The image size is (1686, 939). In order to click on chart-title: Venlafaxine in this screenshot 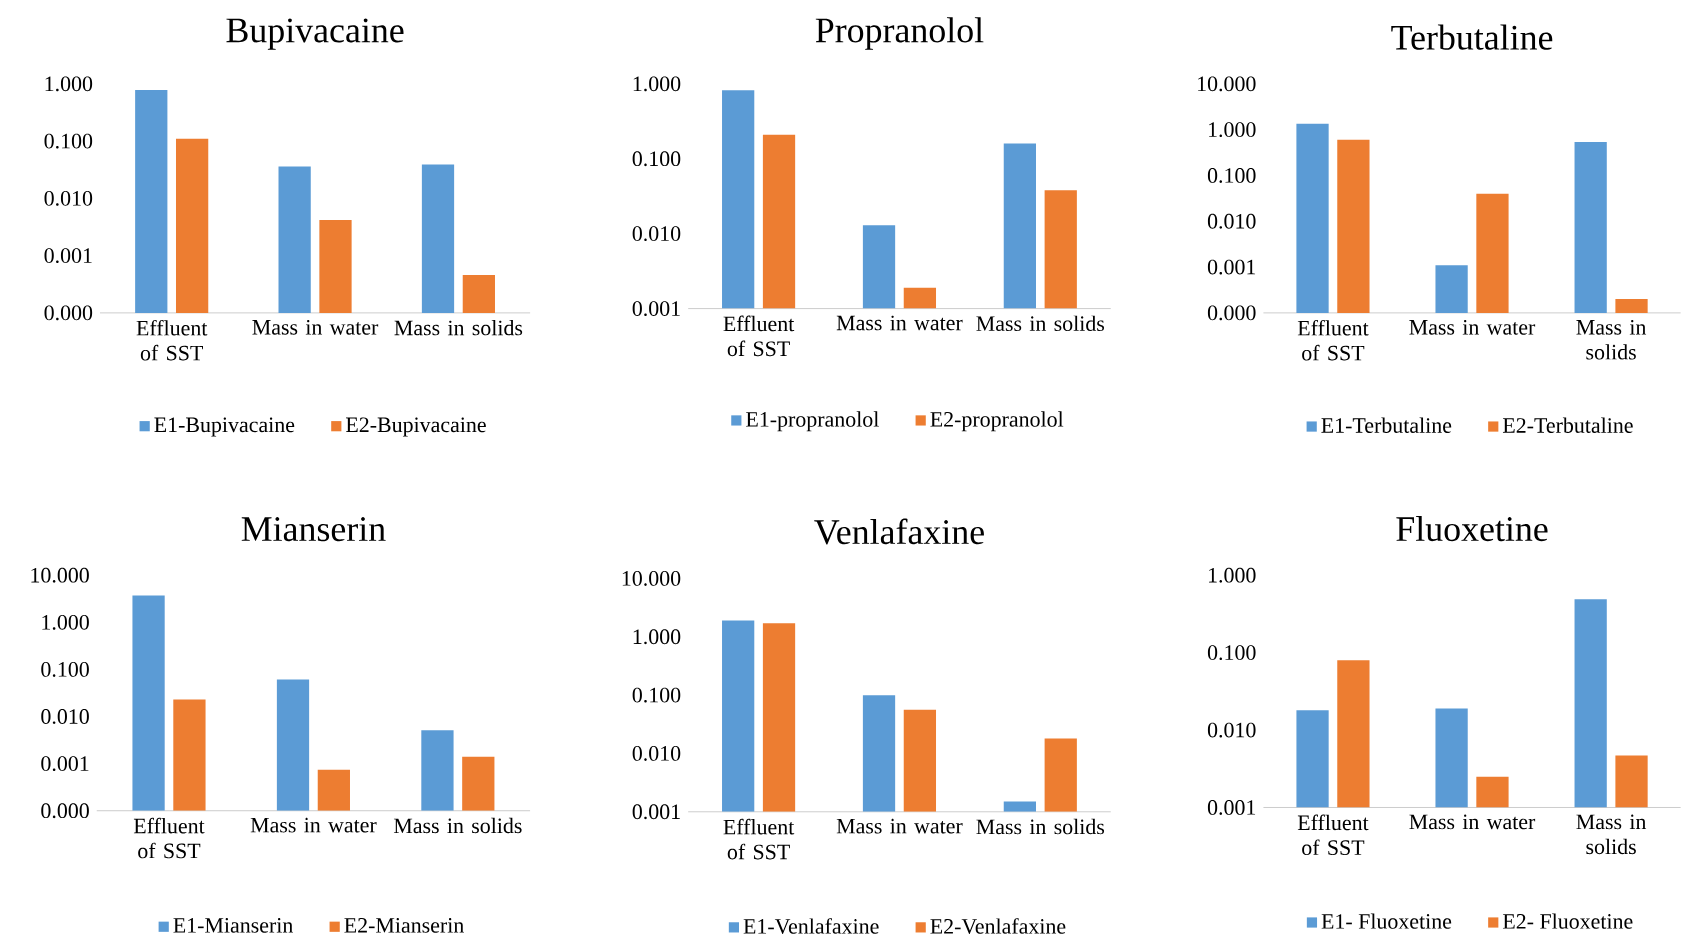, I will do `click(899, 531)`.